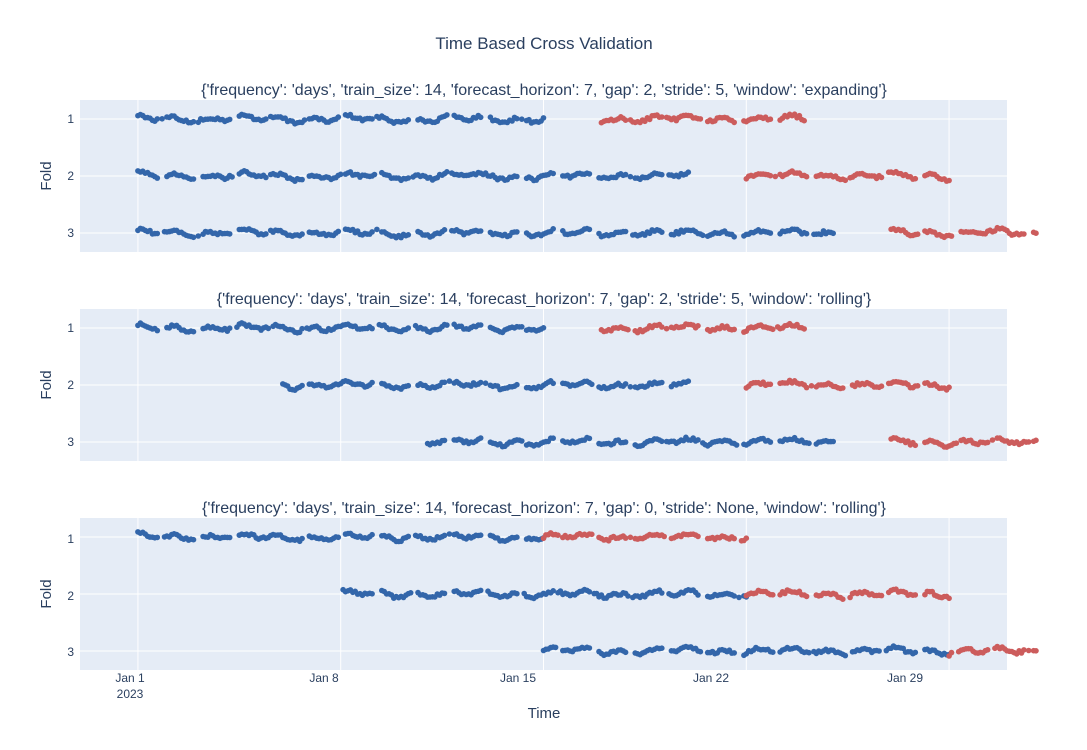 The height and width of the screenshot is (750, 1087). I want to click on x-tick-label: Jan 22, so click(711, 678).